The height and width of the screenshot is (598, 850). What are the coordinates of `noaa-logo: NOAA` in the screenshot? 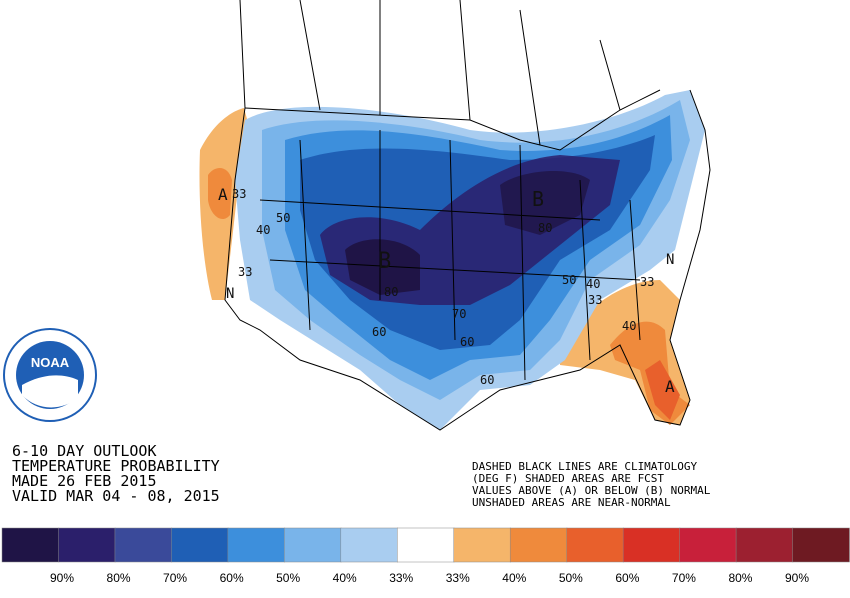 It's located at (50, 375).